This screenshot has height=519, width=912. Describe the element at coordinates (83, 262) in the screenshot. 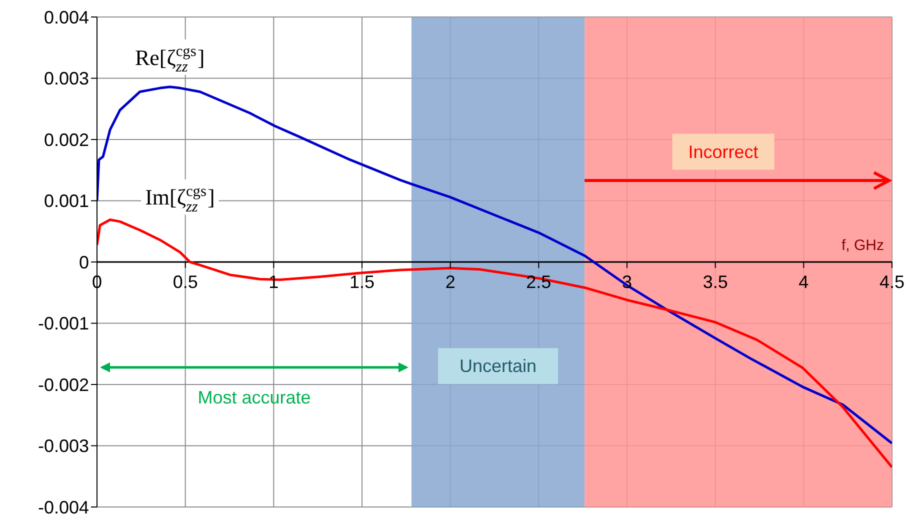

I see `y-tick-label: 0` at that location.